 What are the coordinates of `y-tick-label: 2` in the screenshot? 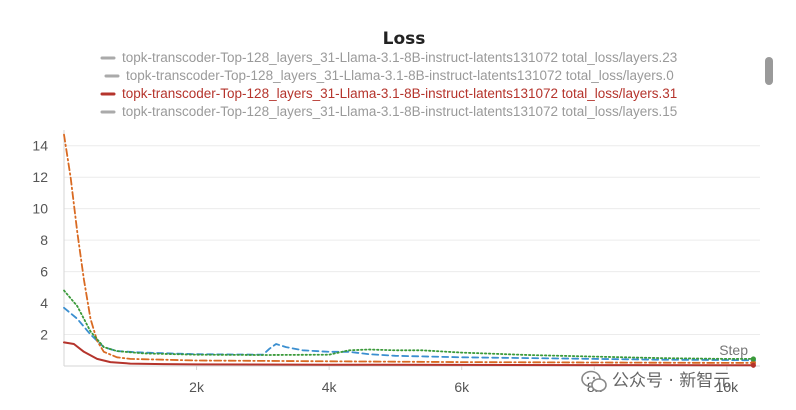 It's located at (44, 335).